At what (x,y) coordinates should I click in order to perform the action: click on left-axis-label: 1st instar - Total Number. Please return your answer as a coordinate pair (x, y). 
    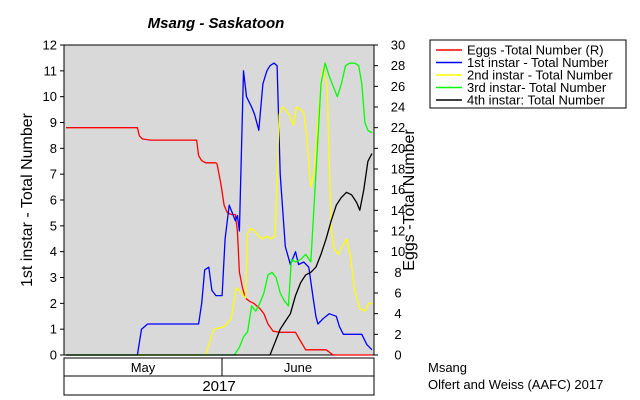
    Looking at the image, I should click on (27, 199).